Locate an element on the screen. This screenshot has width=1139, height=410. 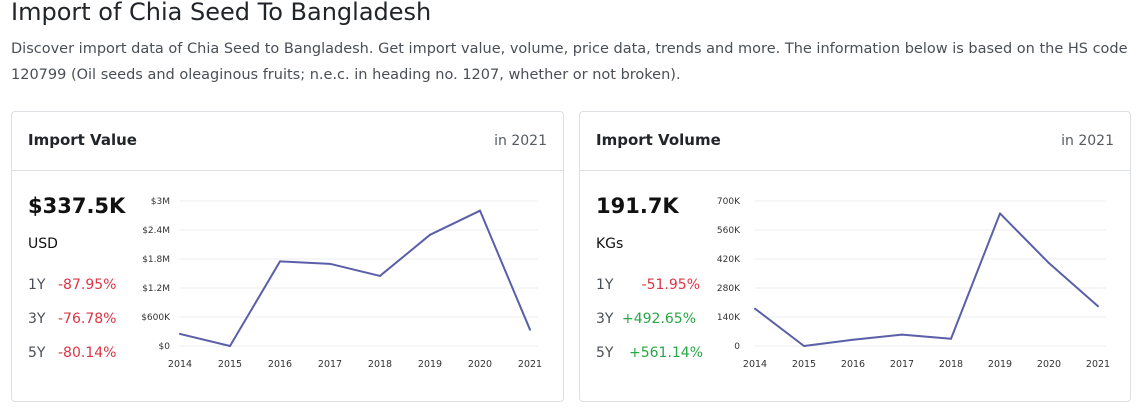
y-tick-label: $600K is located at coordinates (156, 318).